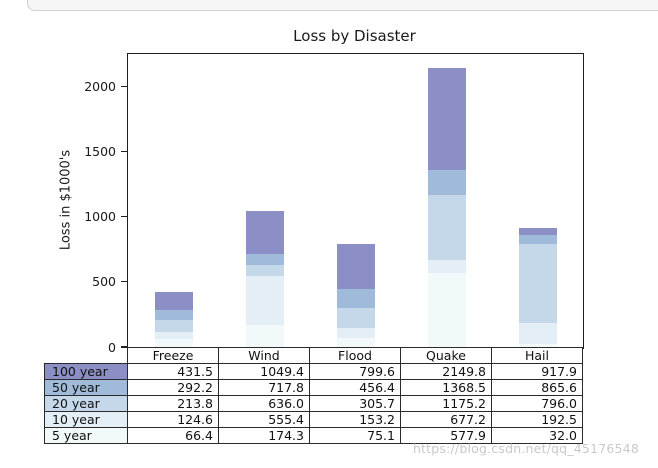  Describe the element at coordinates (446, 266) in the screenshot. I see `bar-segment-quake-10-year` at that location.